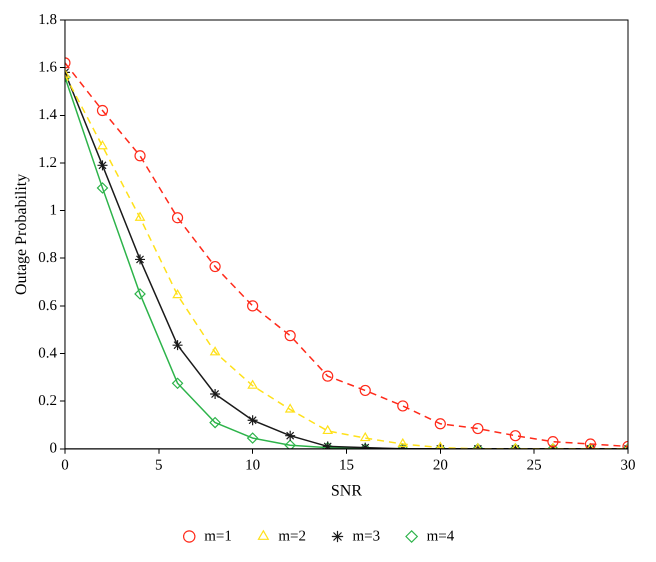  I want to click on x-tick-label: 30, so click(628, 466).